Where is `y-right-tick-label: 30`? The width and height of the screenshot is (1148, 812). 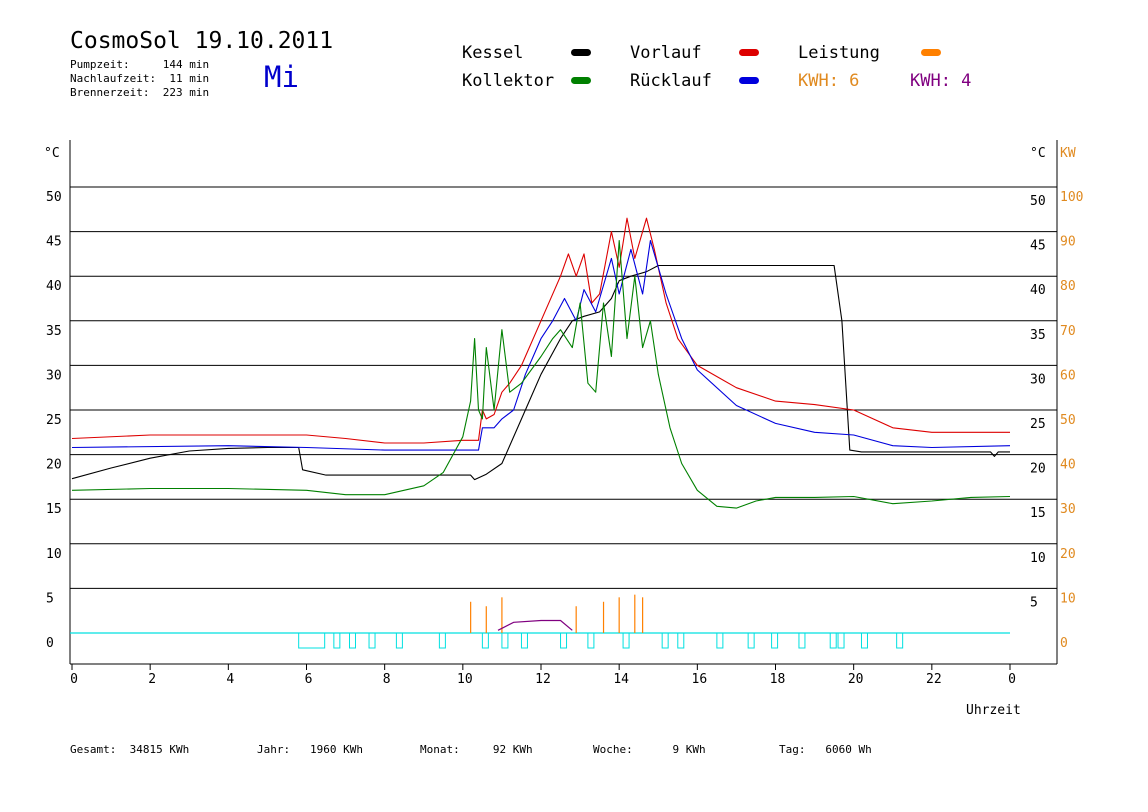
y-right-tick-label: 30 is located at coordinates (1038, 379).